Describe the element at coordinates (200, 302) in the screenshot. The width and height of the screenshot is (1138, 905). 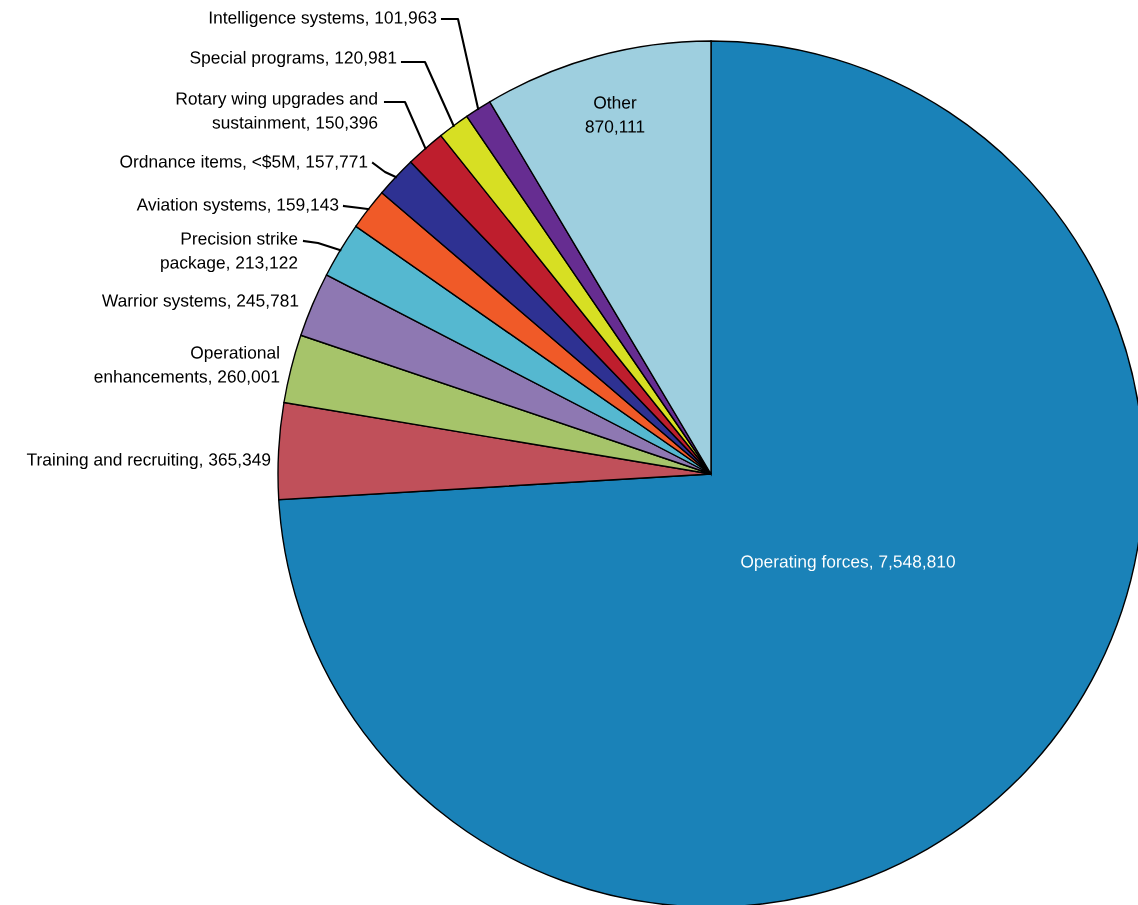
I see `slice-label: Warrior systems, 245,781` at that location.